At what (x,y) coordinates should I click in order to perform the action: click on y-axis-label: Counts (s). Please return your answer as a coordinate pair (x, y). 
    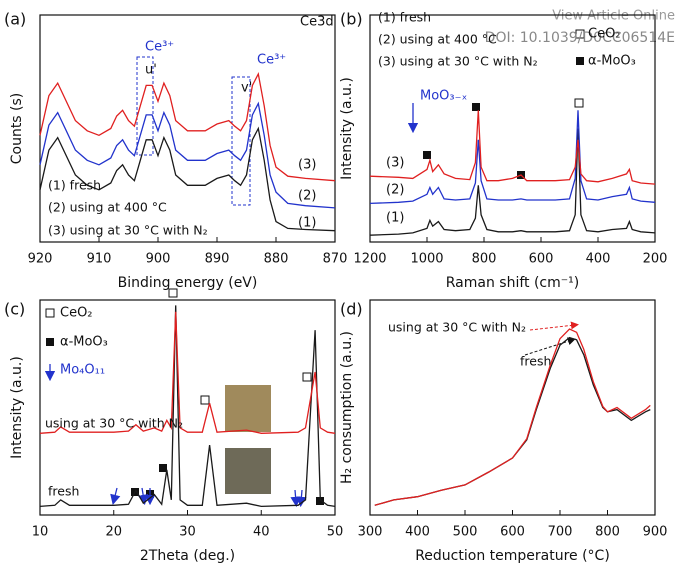
    Looking at the image, I should click on (17, 129).